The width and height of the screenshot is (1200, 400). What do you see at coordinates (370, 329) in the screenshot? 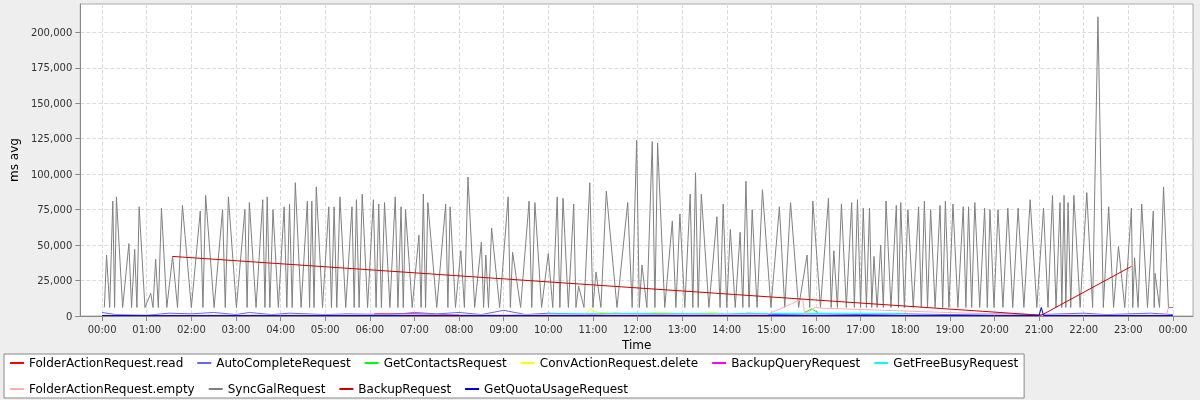
I see `x-tick-label: 06:00` at bounding box center [370, 329].